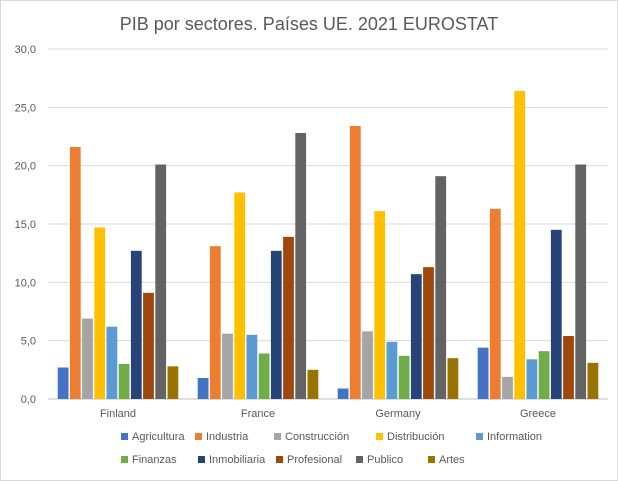  Describe the element at coordinates (355, 262) in the screenshot. I see `bar-industria-germany` at that location.